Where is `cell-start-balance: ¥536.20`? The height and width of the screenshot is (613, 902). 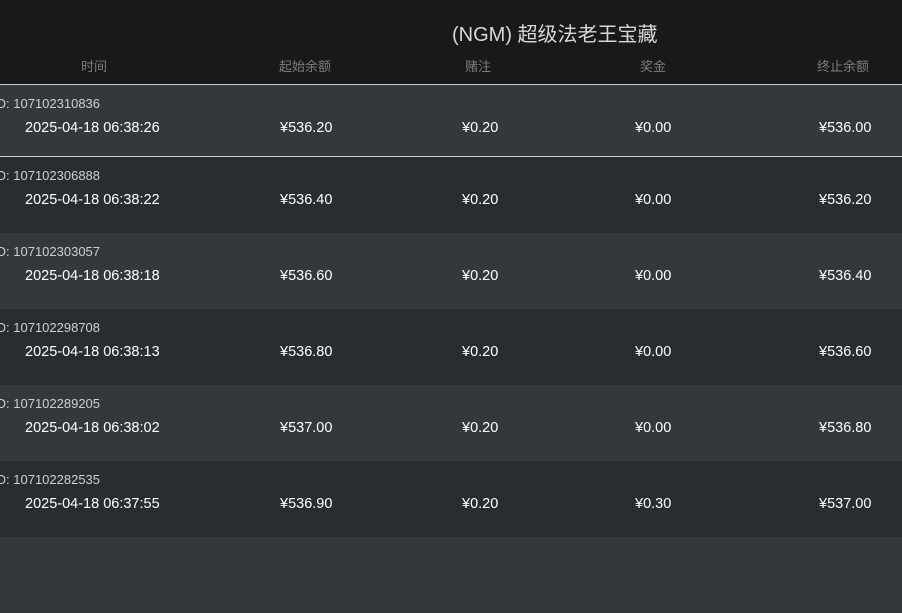 cell-start-balance: ¥536.20 is located at coordinates (306, 128).